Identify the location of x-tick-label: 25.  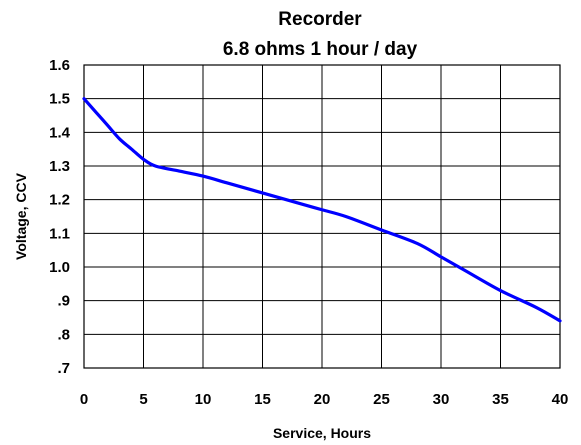
(381, 399).